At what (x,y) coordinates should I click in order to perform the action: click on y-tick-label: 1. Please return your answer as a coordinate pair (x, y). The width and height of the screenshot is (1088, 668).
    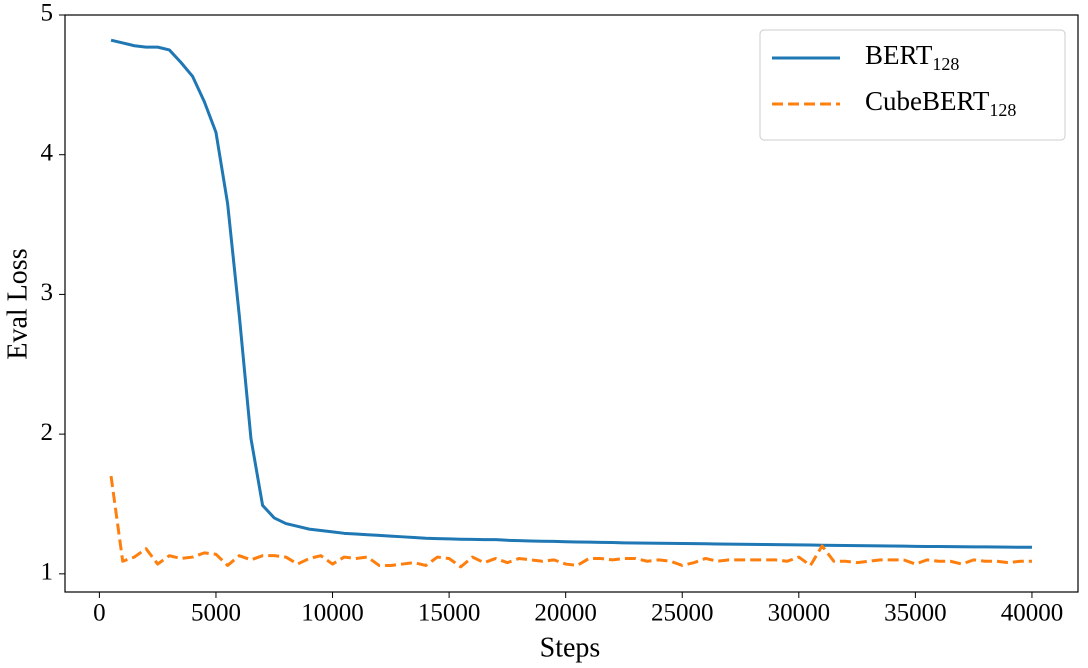
    Looking at the image, I should click on (47, 572).